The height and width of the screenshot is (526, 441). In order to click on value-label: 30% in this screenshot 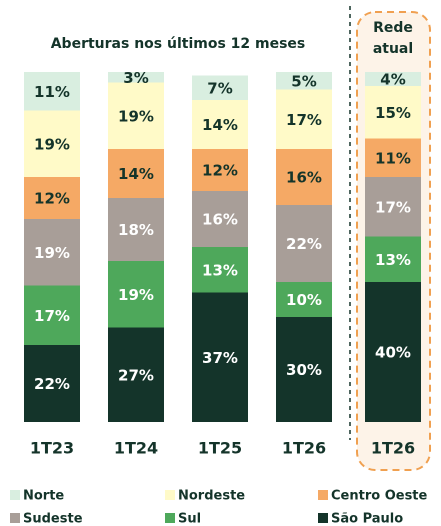, I will do `click(304, 370)`.